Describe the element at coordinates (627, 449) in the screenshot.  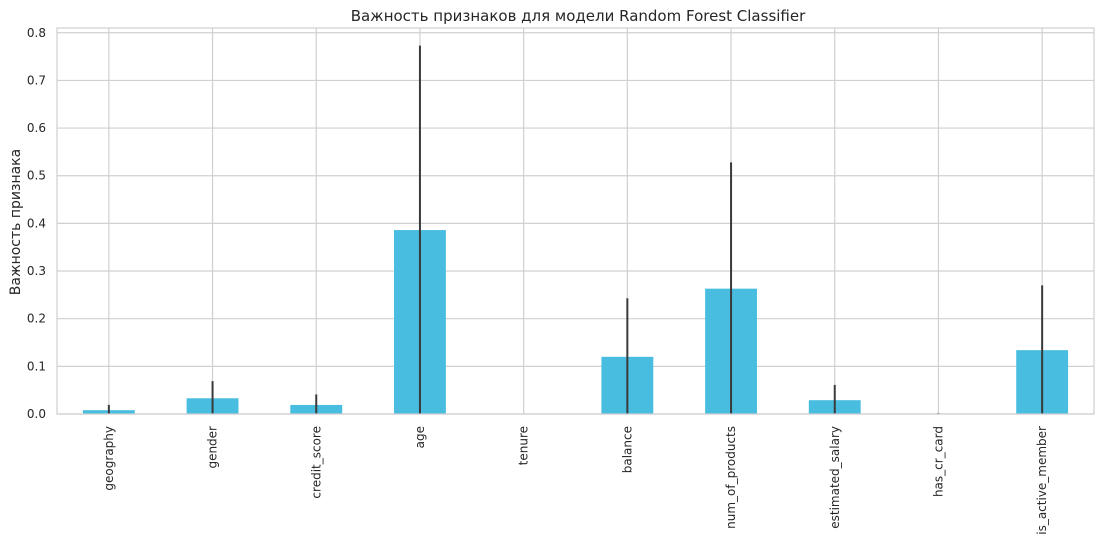
I see `x-tick-label: balance` at that location.